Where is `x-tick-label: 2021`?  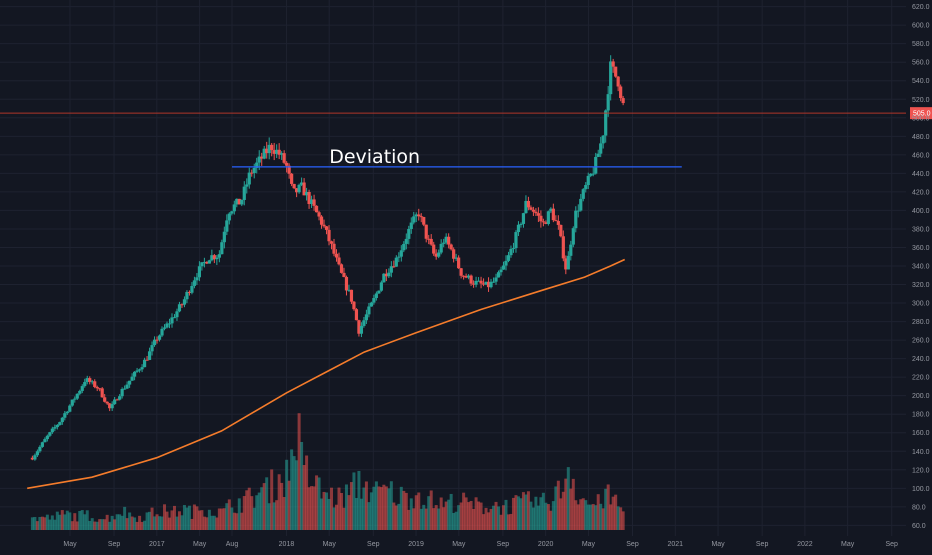
x-tick-label: 2021 is located at coordinates (675, 544).